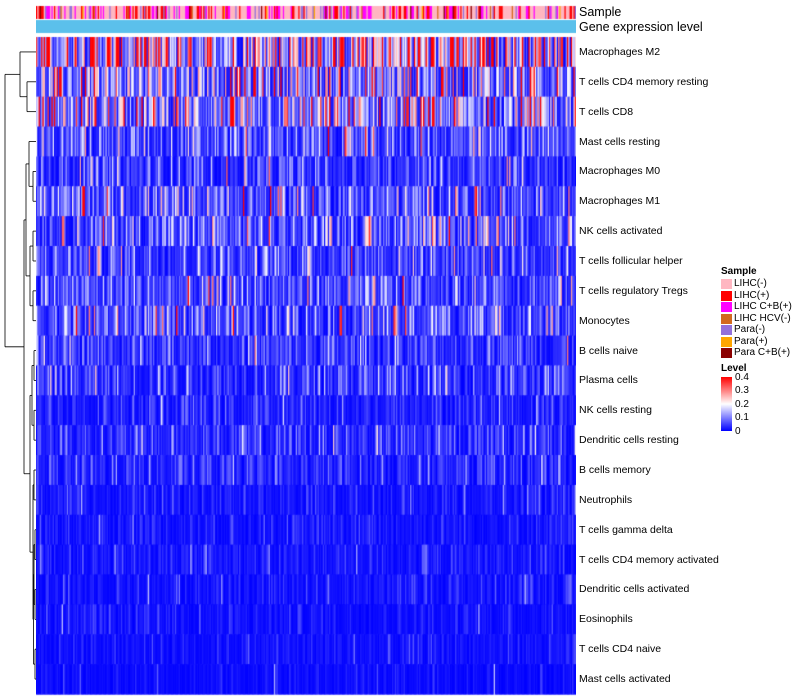  Describe the element at coordinates (621, 231) in the screenshot. I see `row-label: NK cells activated` at that location.